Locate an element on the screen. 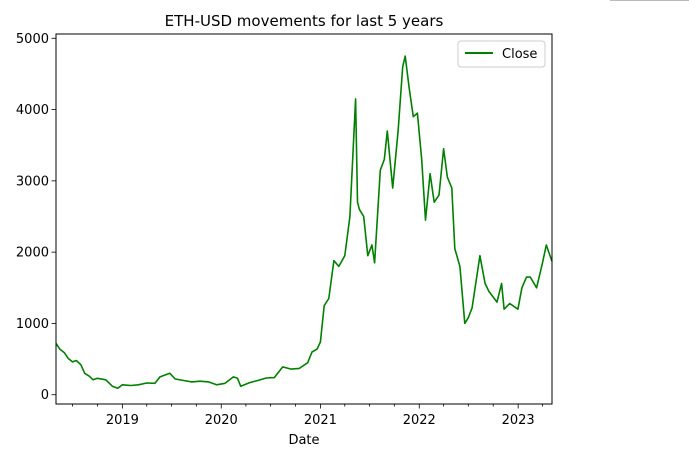 The height and width of the screenshot is (452, 689). legend-box is located at coordinates (501, 54).